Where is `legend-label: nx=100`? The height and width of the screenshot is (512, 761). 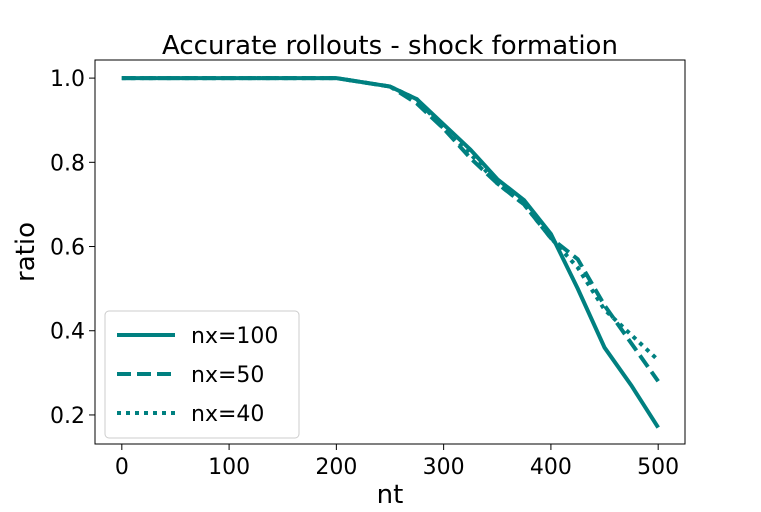 legend-label: nx=100 is located at coordinates (234, 336).